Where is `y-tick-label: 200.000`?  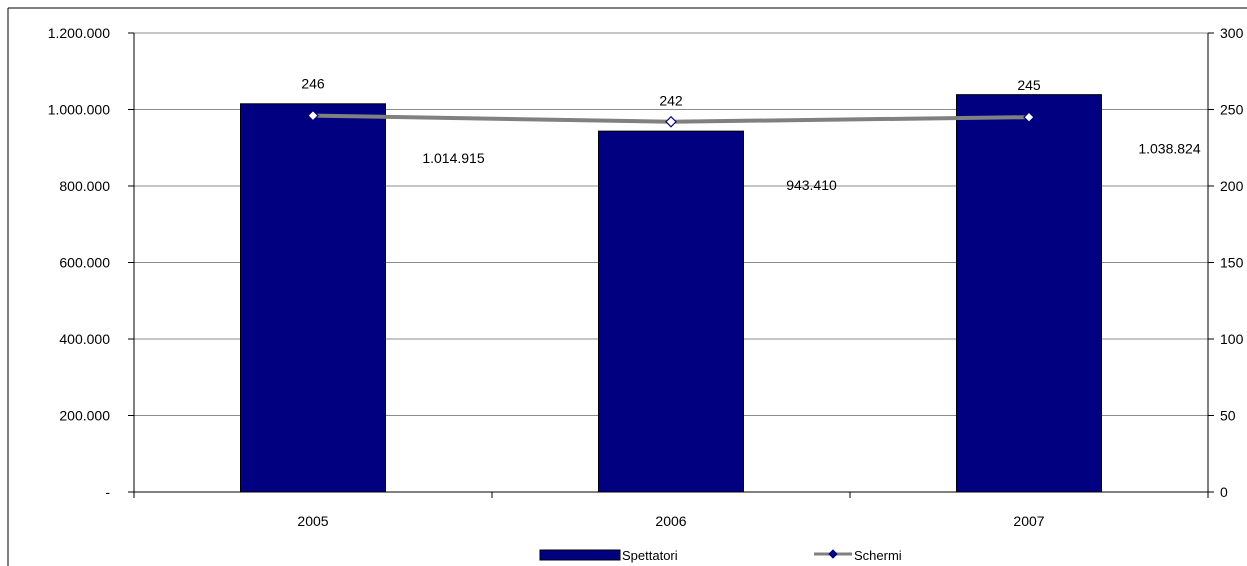
y-tick-label: 200.000 is located at coordinates (84, 416).